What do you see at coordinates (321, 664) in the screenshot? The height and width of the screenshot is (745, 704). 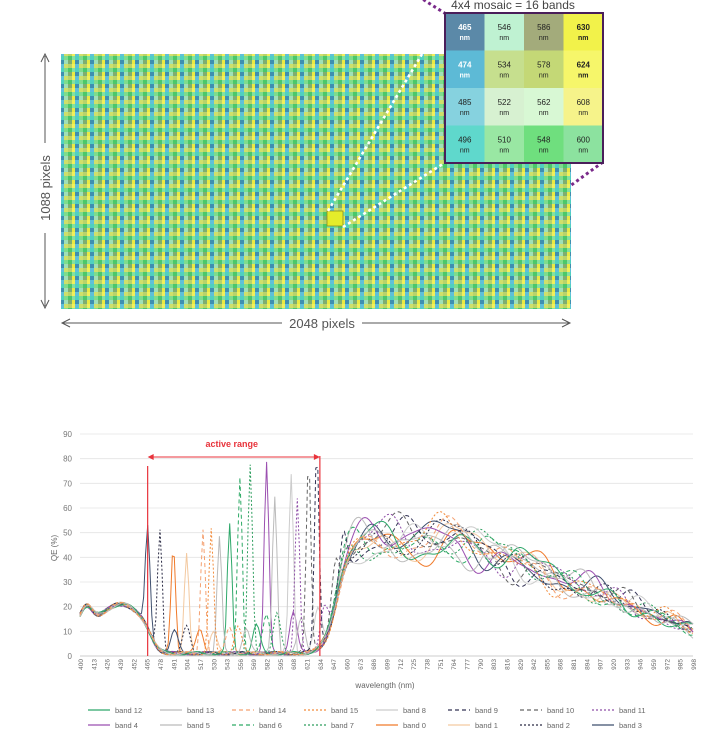 I see `x-tick-label: 634` at bounding box center [321, 664].